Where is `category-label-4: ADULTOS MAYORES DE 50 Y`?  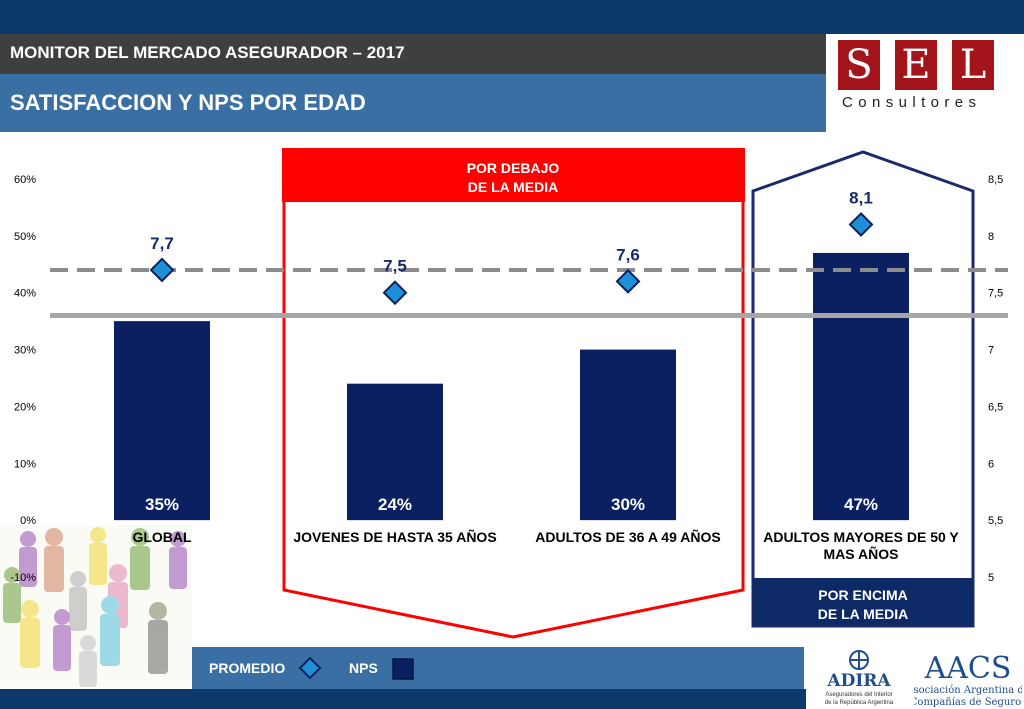 category-label-4: ADULTOS MAYORES DE 50 Y is located at coordinates (861, 537).